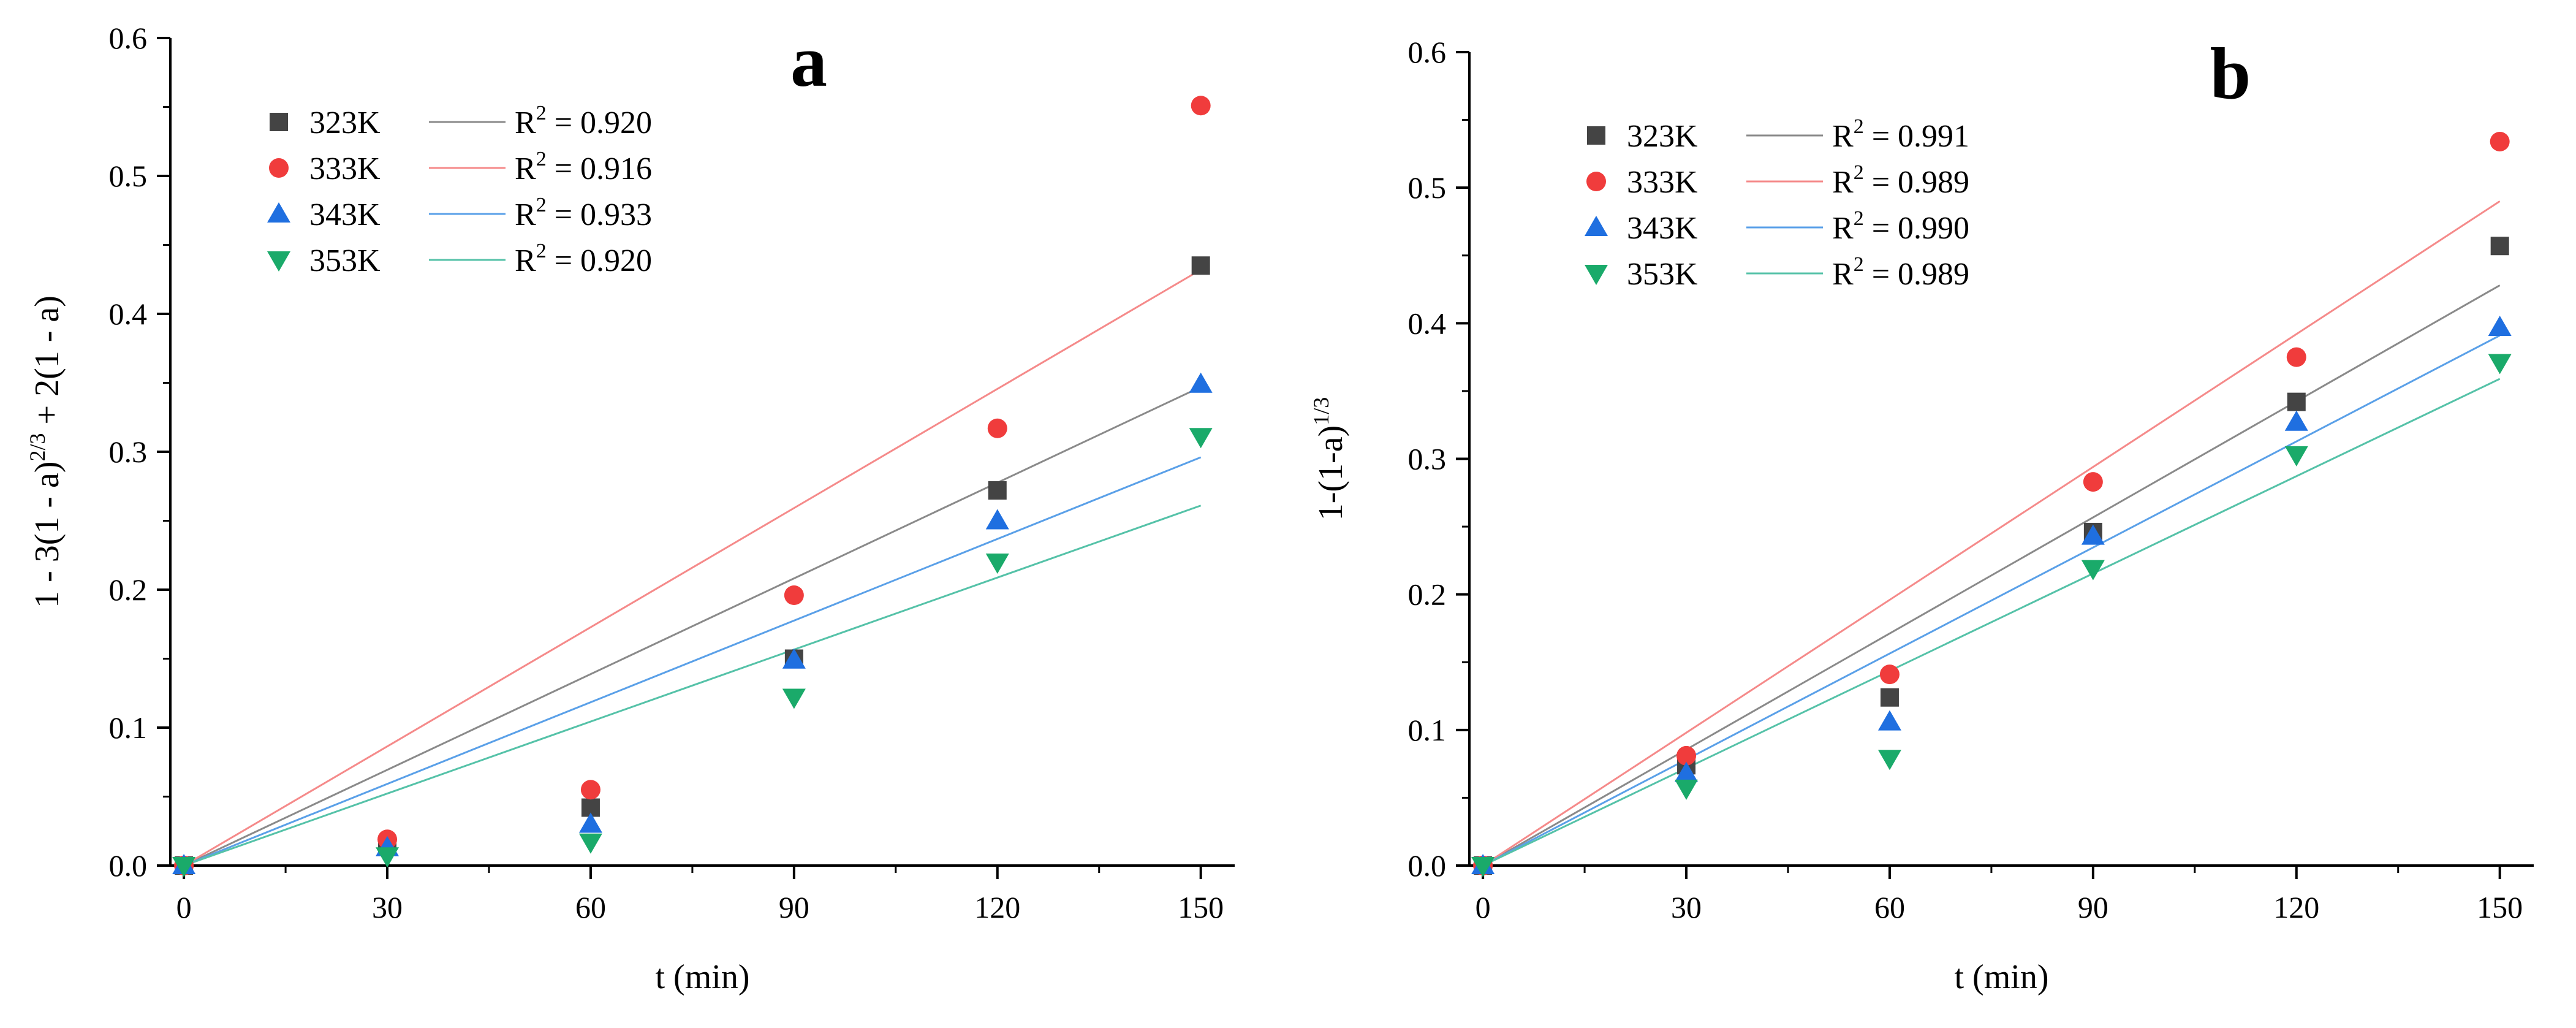 The width and height of the screenshot is (2576, 1028). What do you see at coordinates (1596, 226) in the screenshot?
I see `legend-marker-343K` at bounding box center [1596, 226].